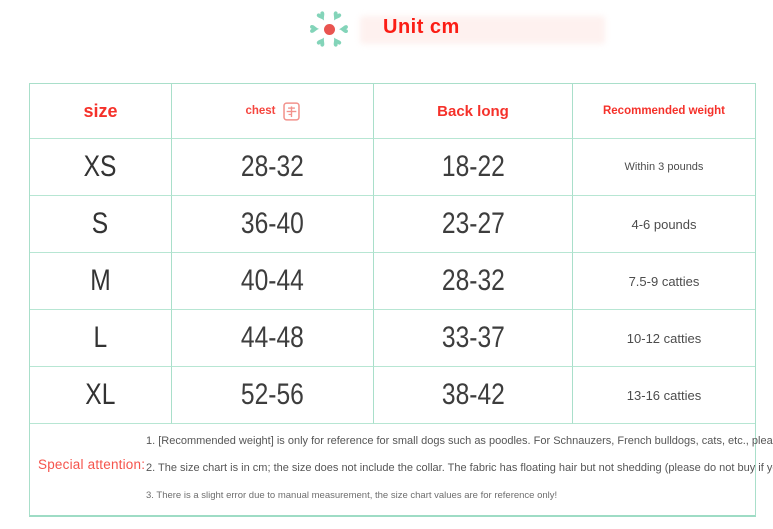 The height and width of the screenshot is (529, 773). I want to click on column-header-size-label: size, so click(100, 110).